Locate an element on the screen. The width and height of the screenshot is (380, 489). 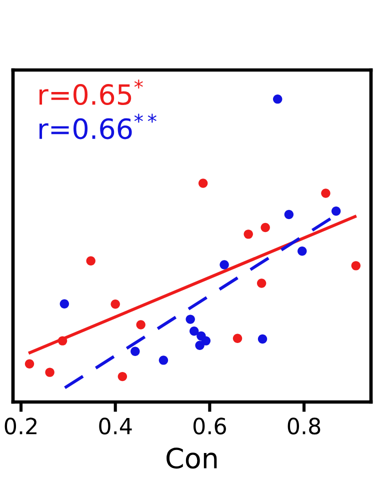
annotation: r=0.65$^{*}$ is located at coordinates (91, 93).